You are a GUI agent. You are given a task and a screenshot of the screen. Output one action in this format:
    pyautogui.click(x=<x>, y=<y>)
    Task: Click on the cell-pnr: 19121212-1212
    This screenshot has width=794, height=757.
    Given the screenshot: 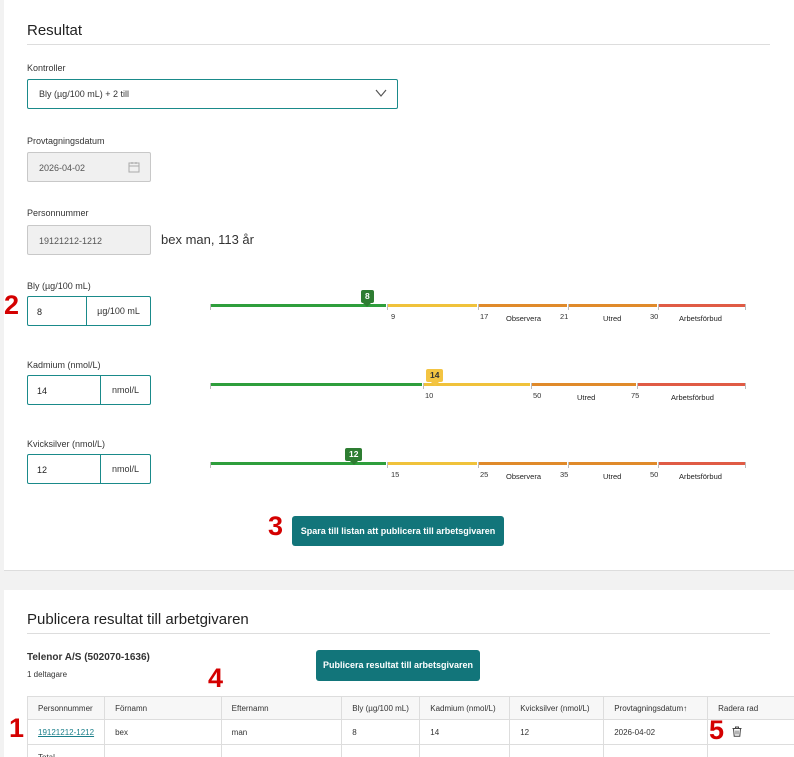 What is the action you would take?
    pyautogui.click(x=66, y=732)
    